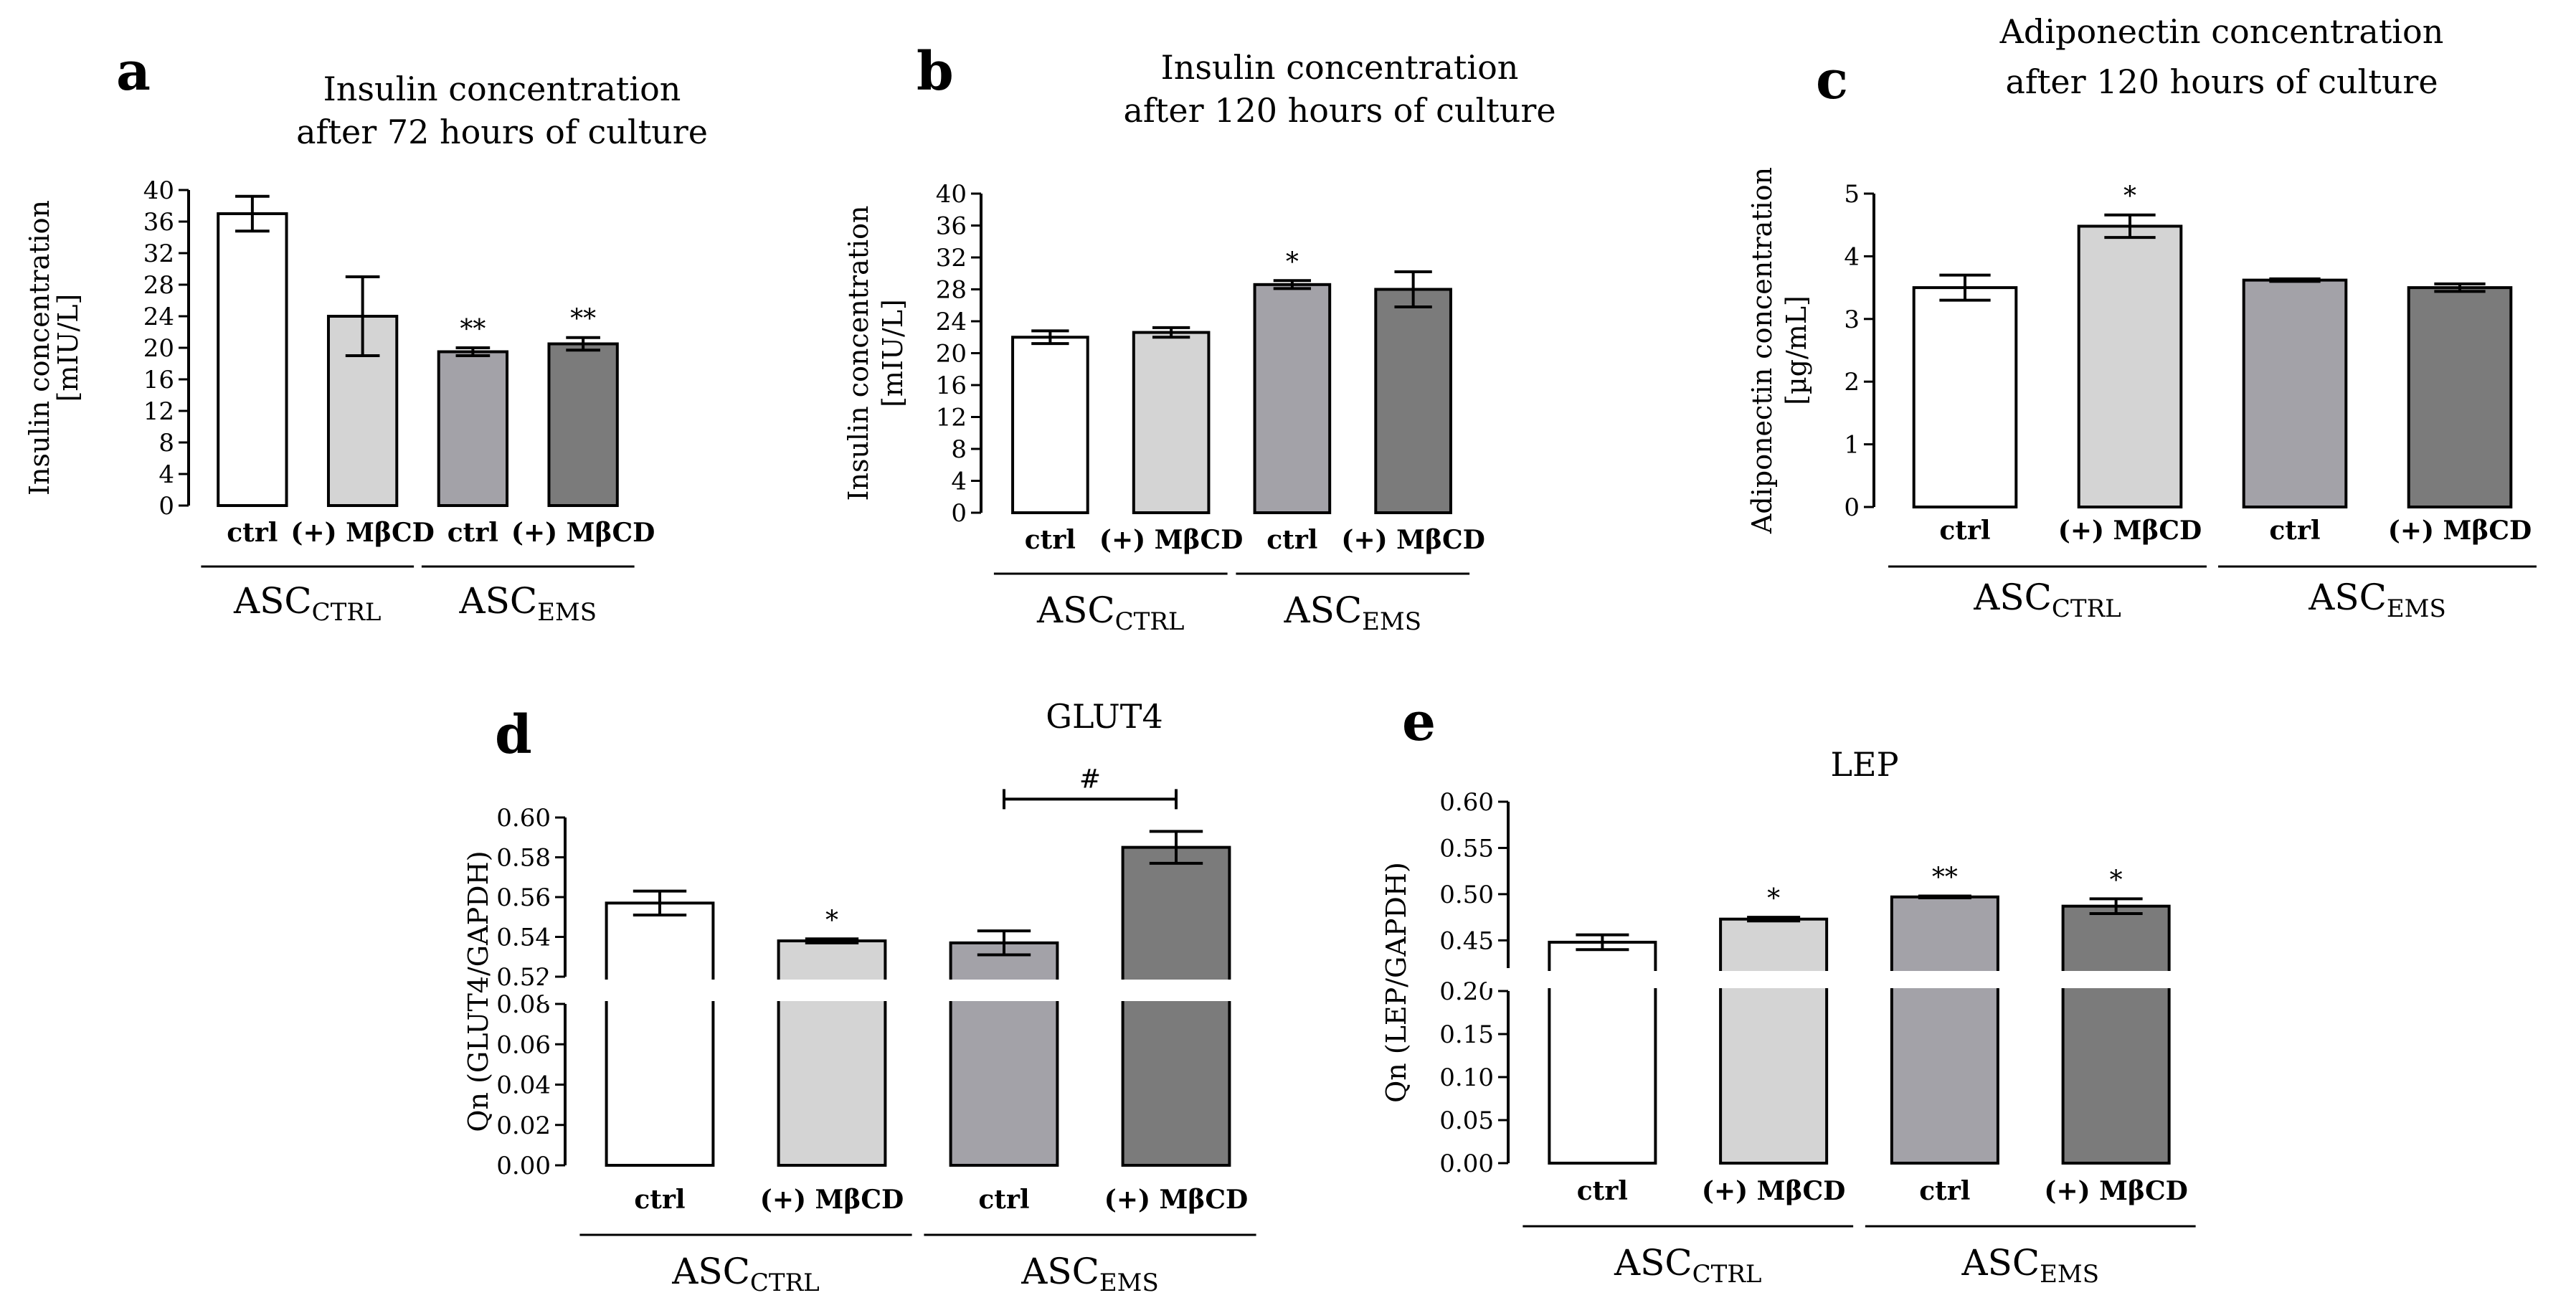 The image size is (2576, 1308). What do you see at coordinates (1848, 979) in the screenshot?
I see `axis-break` at bounding box center [1848, 979].